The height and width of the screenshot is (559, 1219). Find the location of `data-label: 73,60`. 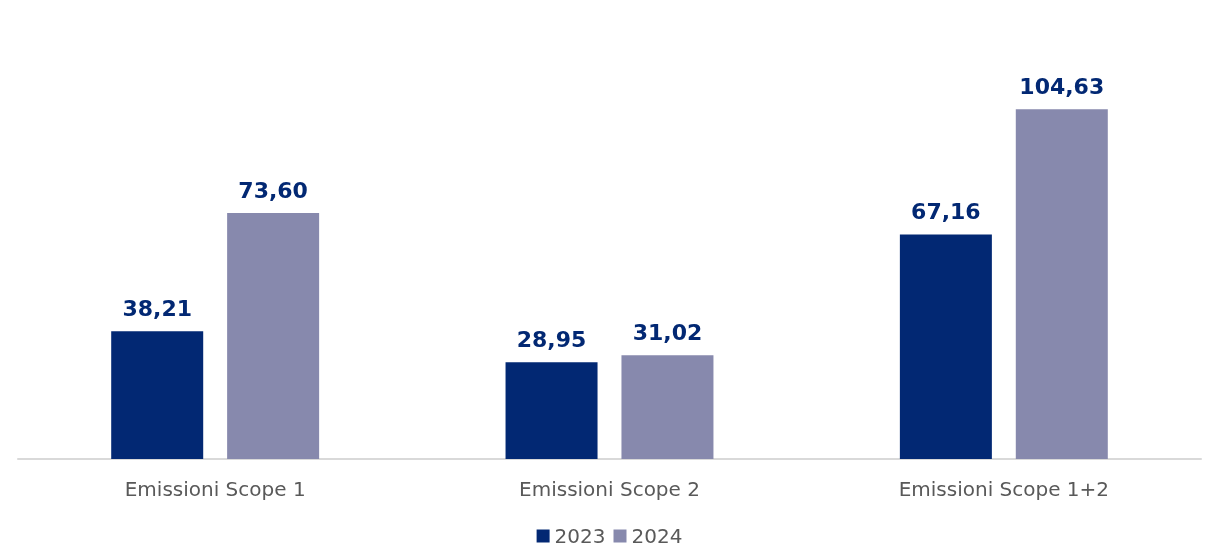

data-label: 73,60 is located at coordinates (273, 190).